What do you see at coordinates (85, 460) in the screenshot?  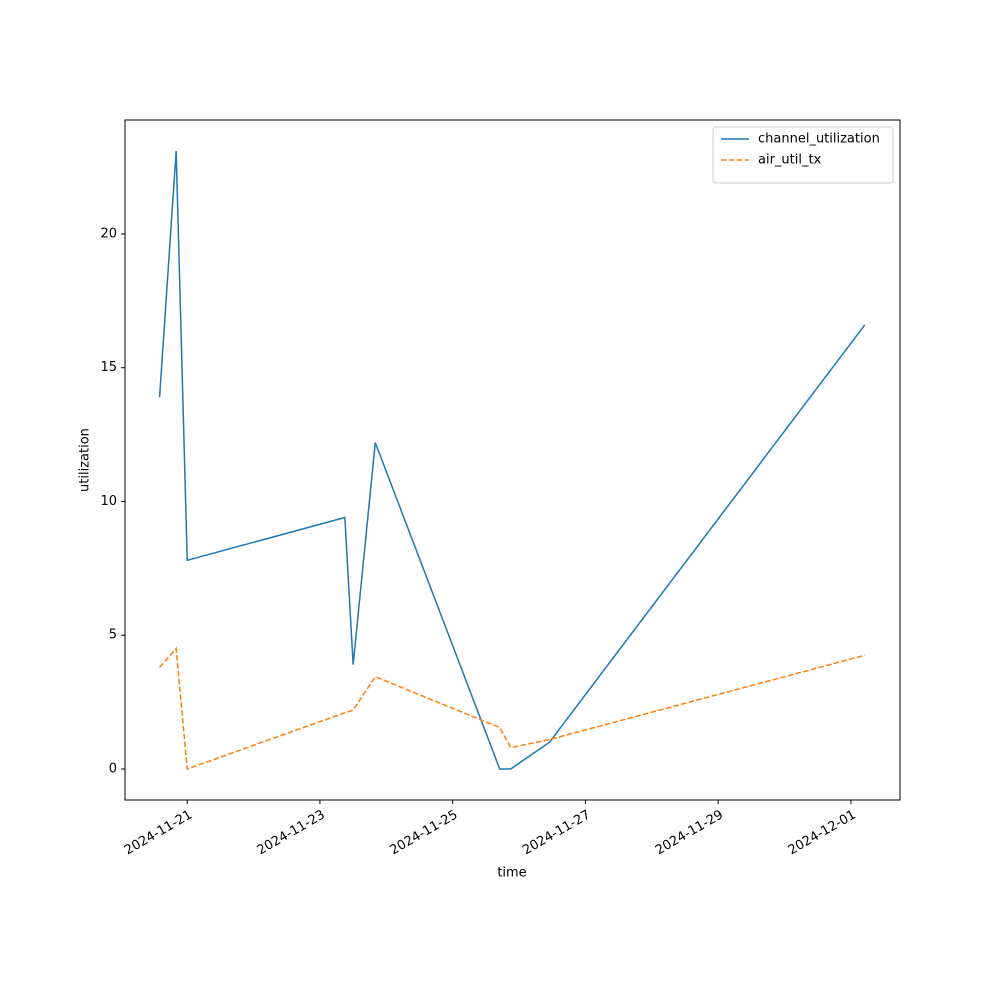 I see `y-axis-label: utilization` at bounding box center [85, 460].